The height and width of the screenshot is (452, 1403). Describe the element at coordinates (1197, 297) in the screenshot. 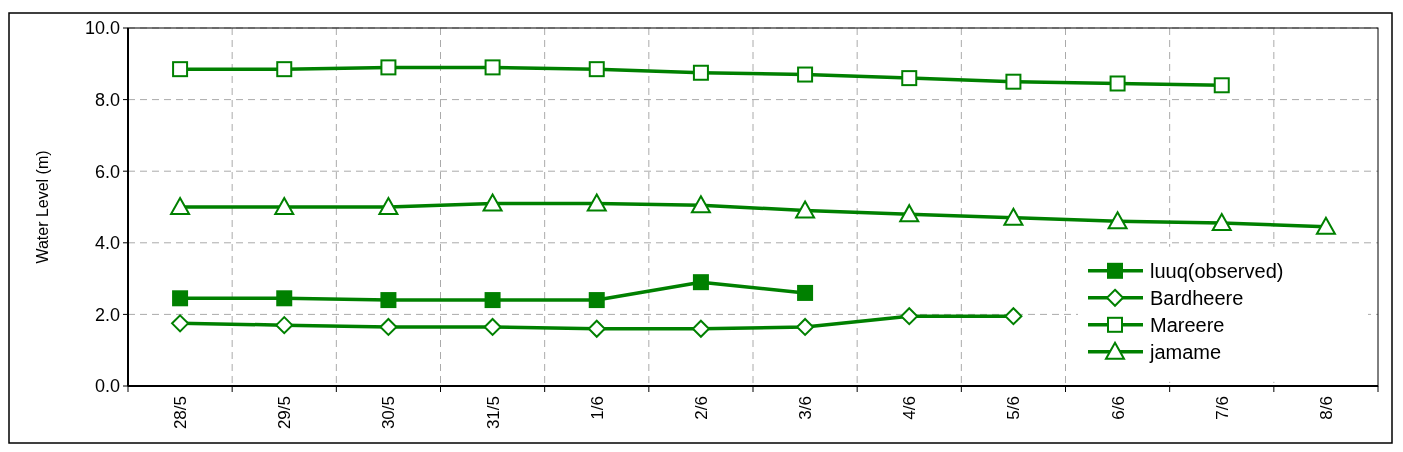

I see `legend-label: Bardheere` at that location.